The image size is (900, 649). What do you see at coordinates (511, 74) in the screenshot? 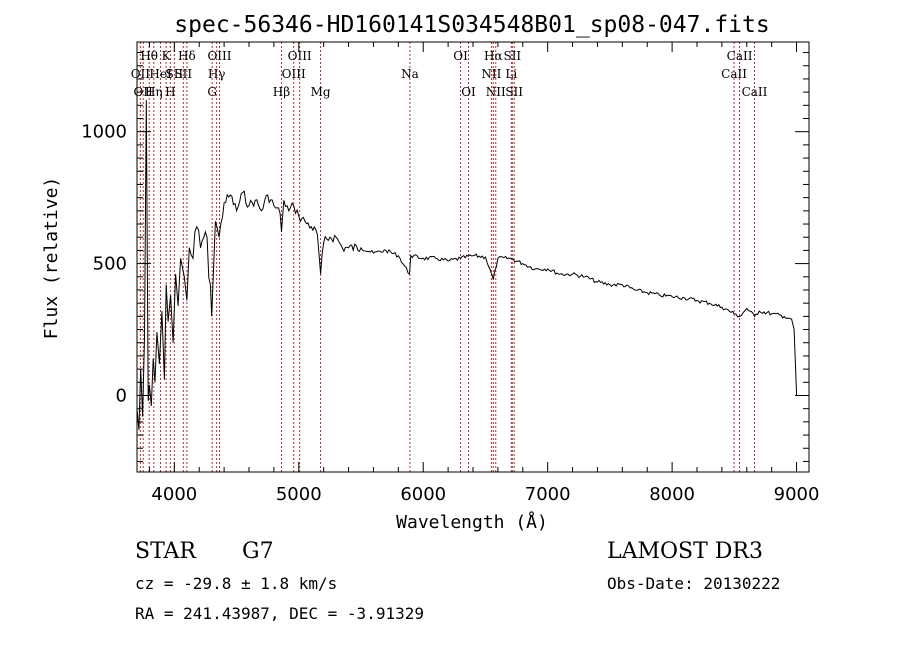
I see `line-marker-label: Li` at bounding box center [511, 74].